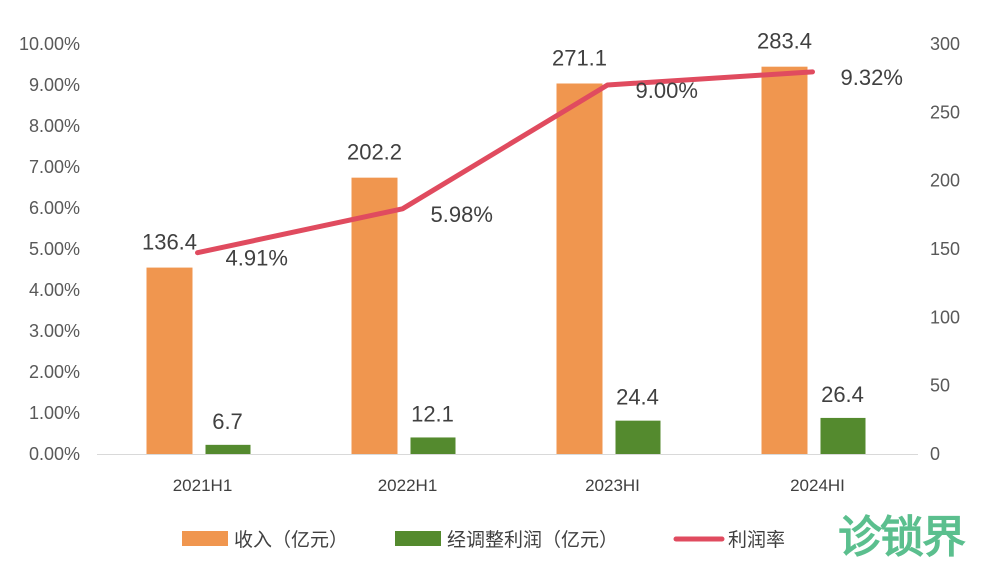 This screenshot has height=572, width=982. What do you see at coordinates (54, 372) in the screenshot?
I see `left-axis-tick-label: 2.00%` at bounding box center [54, 372].